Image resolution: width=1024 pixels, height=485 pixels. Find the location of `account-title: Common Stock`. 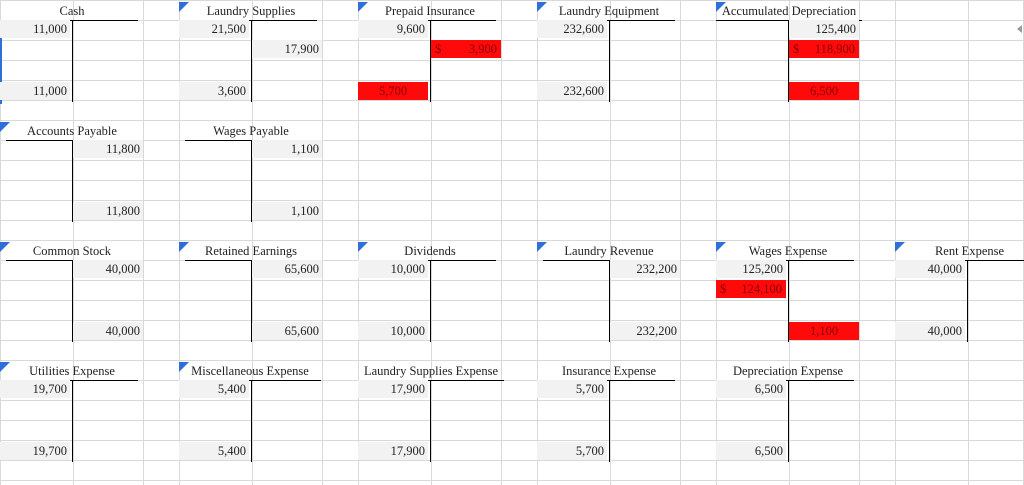

account-title: Common Stock is located at coordinates (72, 251).